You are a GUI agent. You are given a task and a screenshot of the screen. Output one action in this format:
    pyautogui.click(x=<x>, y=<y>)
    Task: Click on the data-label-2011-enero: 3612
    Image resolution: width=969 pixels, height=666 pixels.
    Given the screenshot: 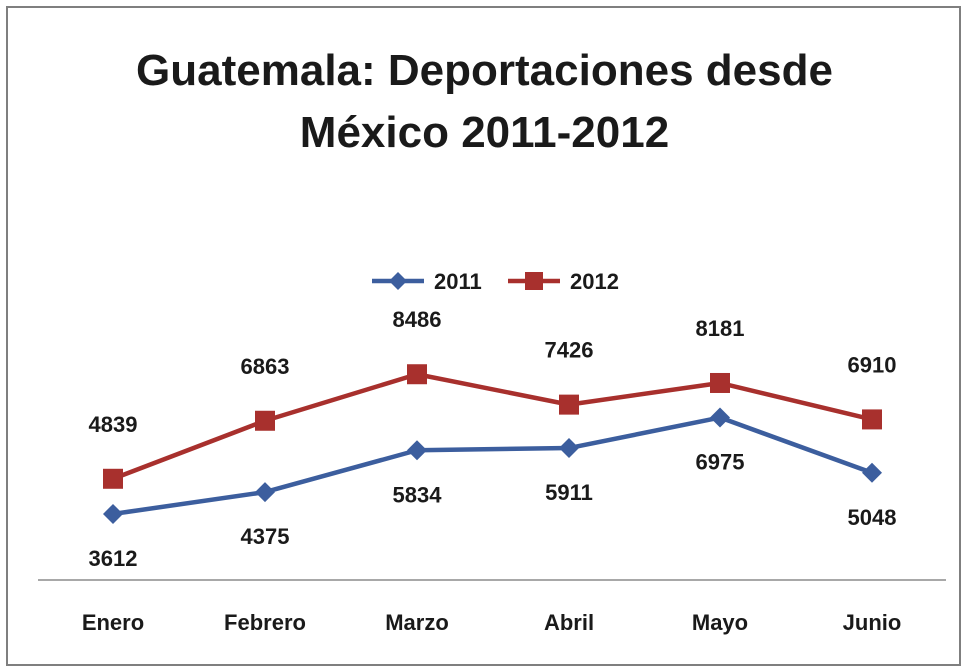 What is the action you would take?
    pyautogui.click(x=113, y=558)
    